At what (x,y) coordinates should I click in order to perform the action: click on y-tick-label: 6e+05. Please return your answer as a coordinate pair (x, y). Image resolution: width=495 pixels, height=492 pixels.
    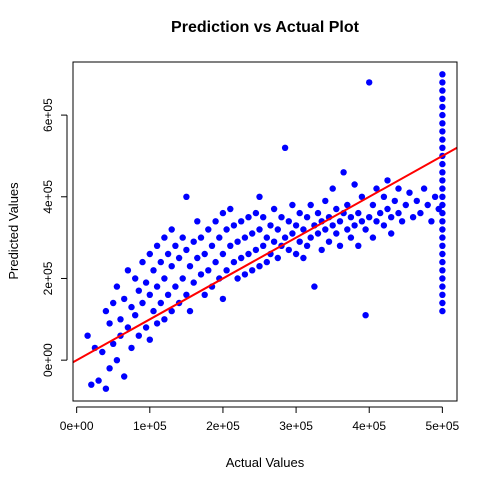
    Looking at the image, I should click on (48, 115).